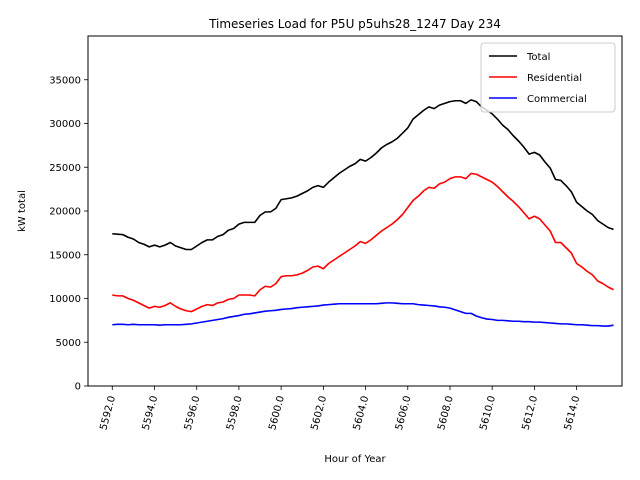  What do you see at coordinates (68, 343) in the screenshot?
I see `y-tick-label: 5000` at bounding box center [68, 343].